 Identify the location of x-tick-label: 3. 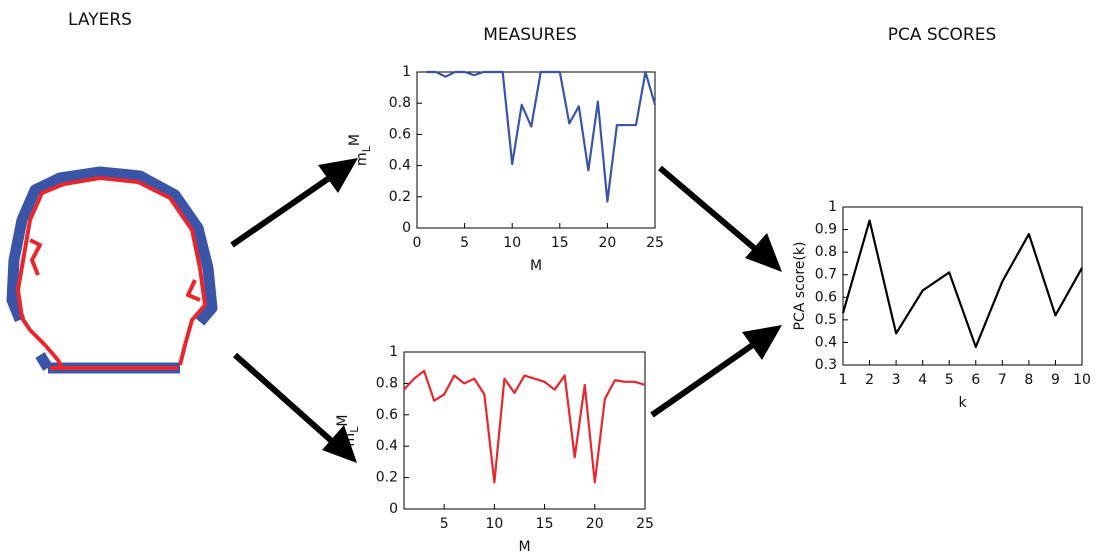
(896, 380).